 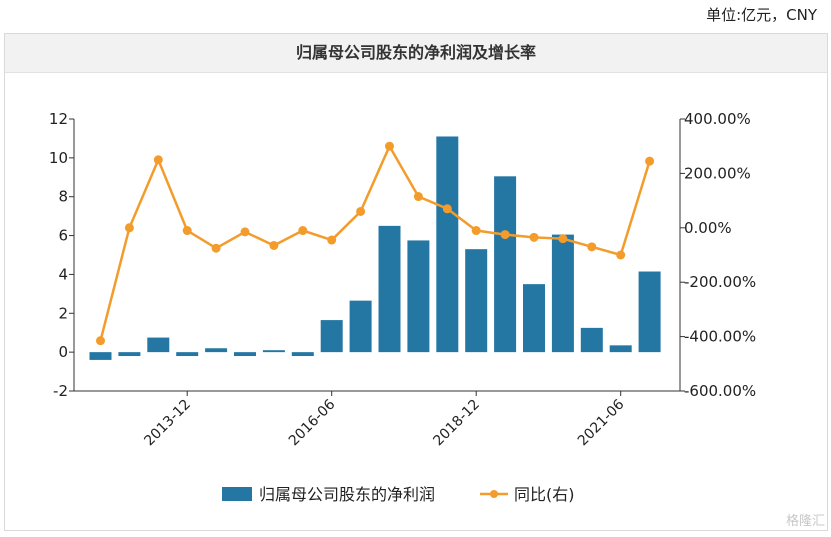 I want to click on right-axis-tick-label: 0.00%, so click(x=708, y=228).